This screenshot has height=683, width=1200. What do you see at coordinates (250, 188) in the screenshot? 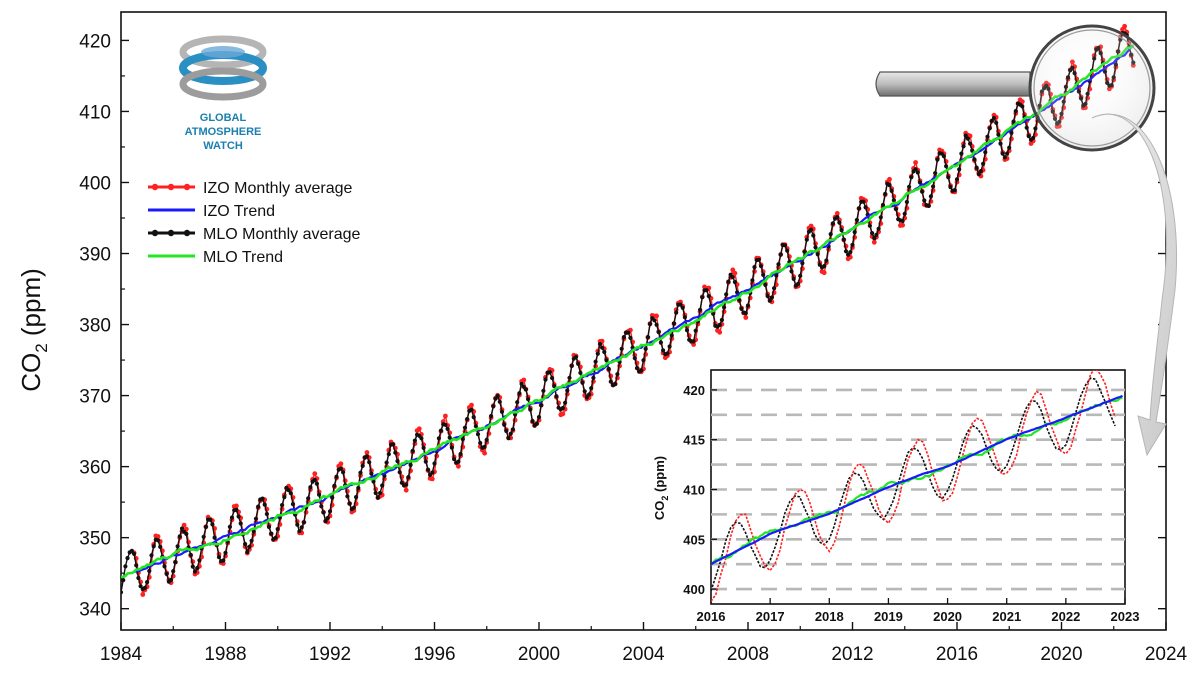
I see `legend-item-izo-monthly: IZO Monthly average` at bounding box center [250, 188].